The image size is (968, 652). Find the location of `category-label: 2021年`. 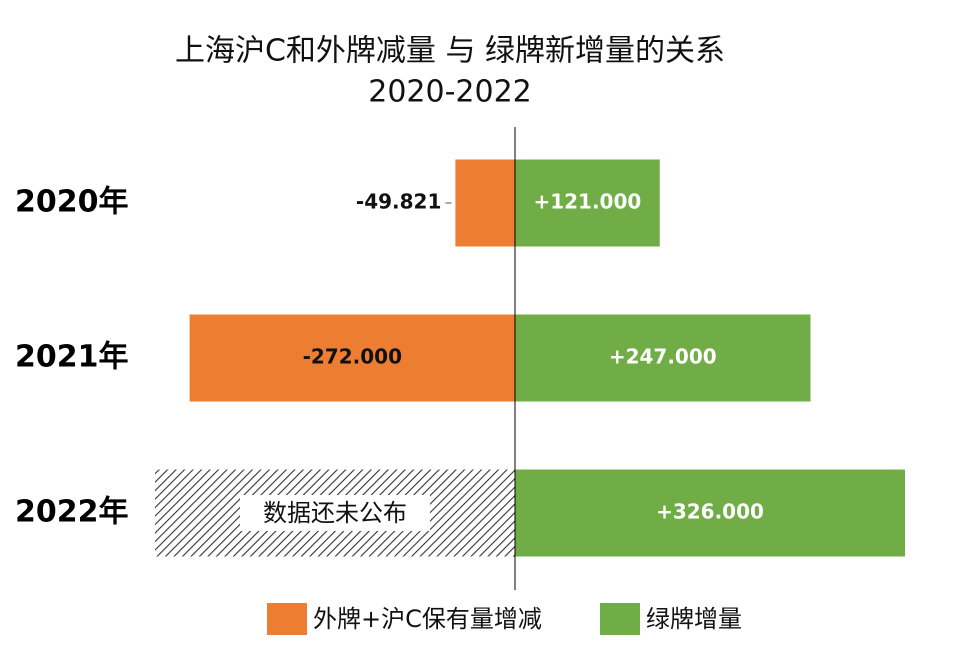

category-label: 2021年 is located at coordinates (72, 357).